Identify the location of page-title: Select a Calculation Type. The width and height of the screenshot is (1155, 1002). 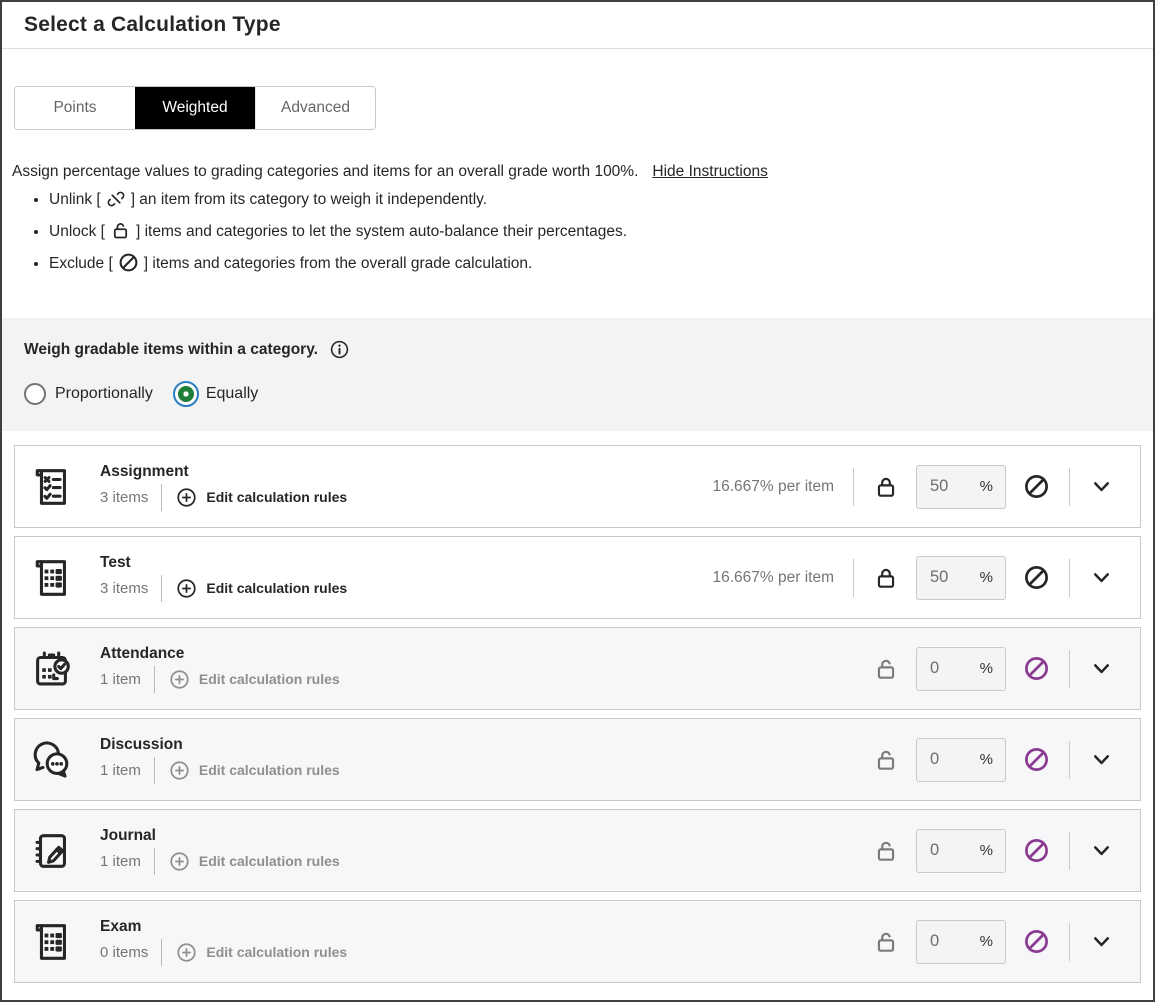
(152, 24).